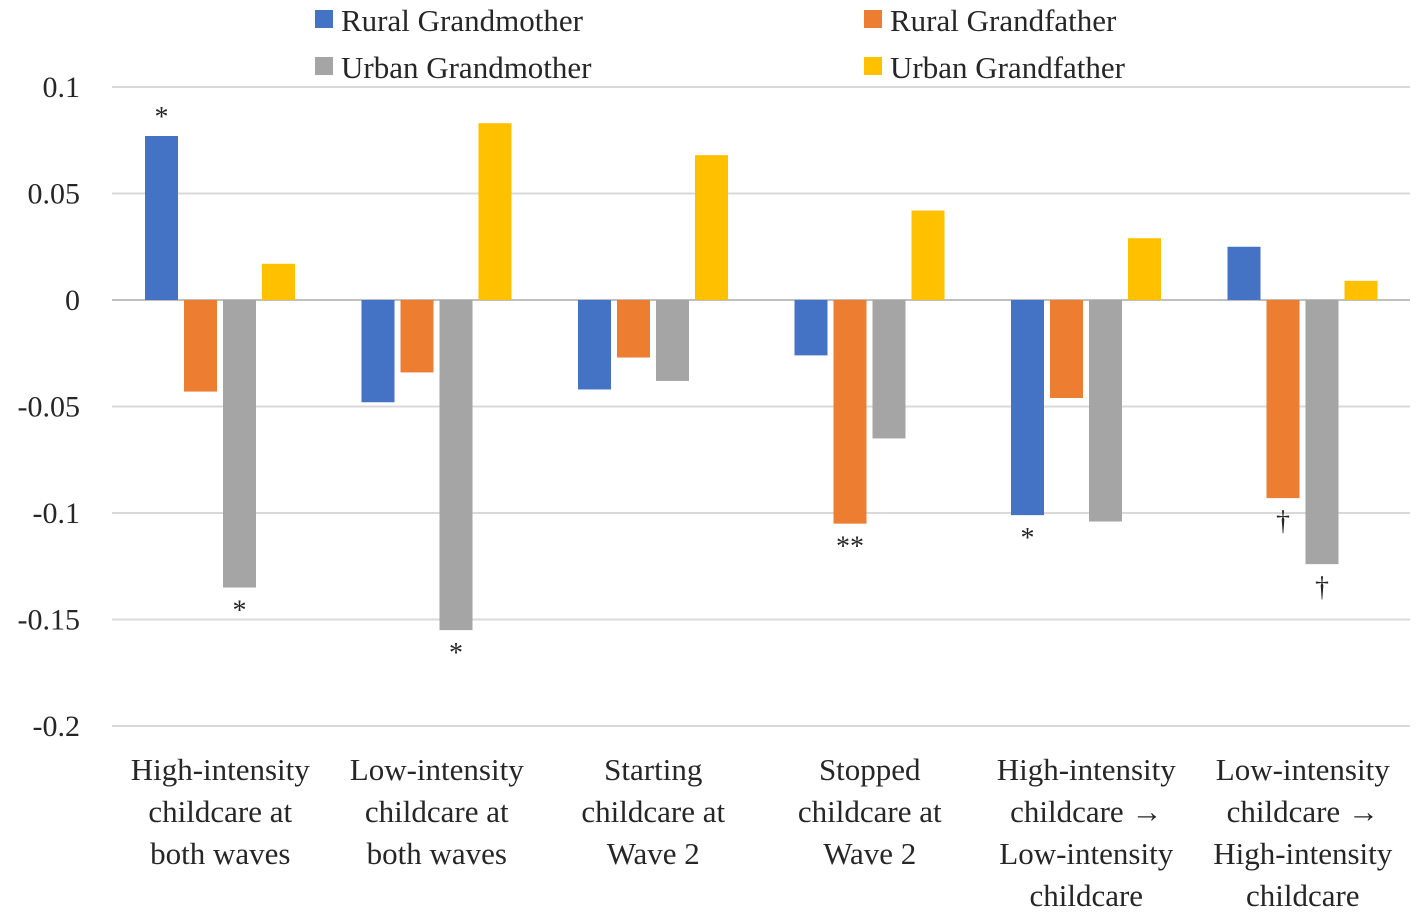 The width and height of the screenshot is (1417, 915). I want to click on y-tick-label: 0.05, so click(54, 194).